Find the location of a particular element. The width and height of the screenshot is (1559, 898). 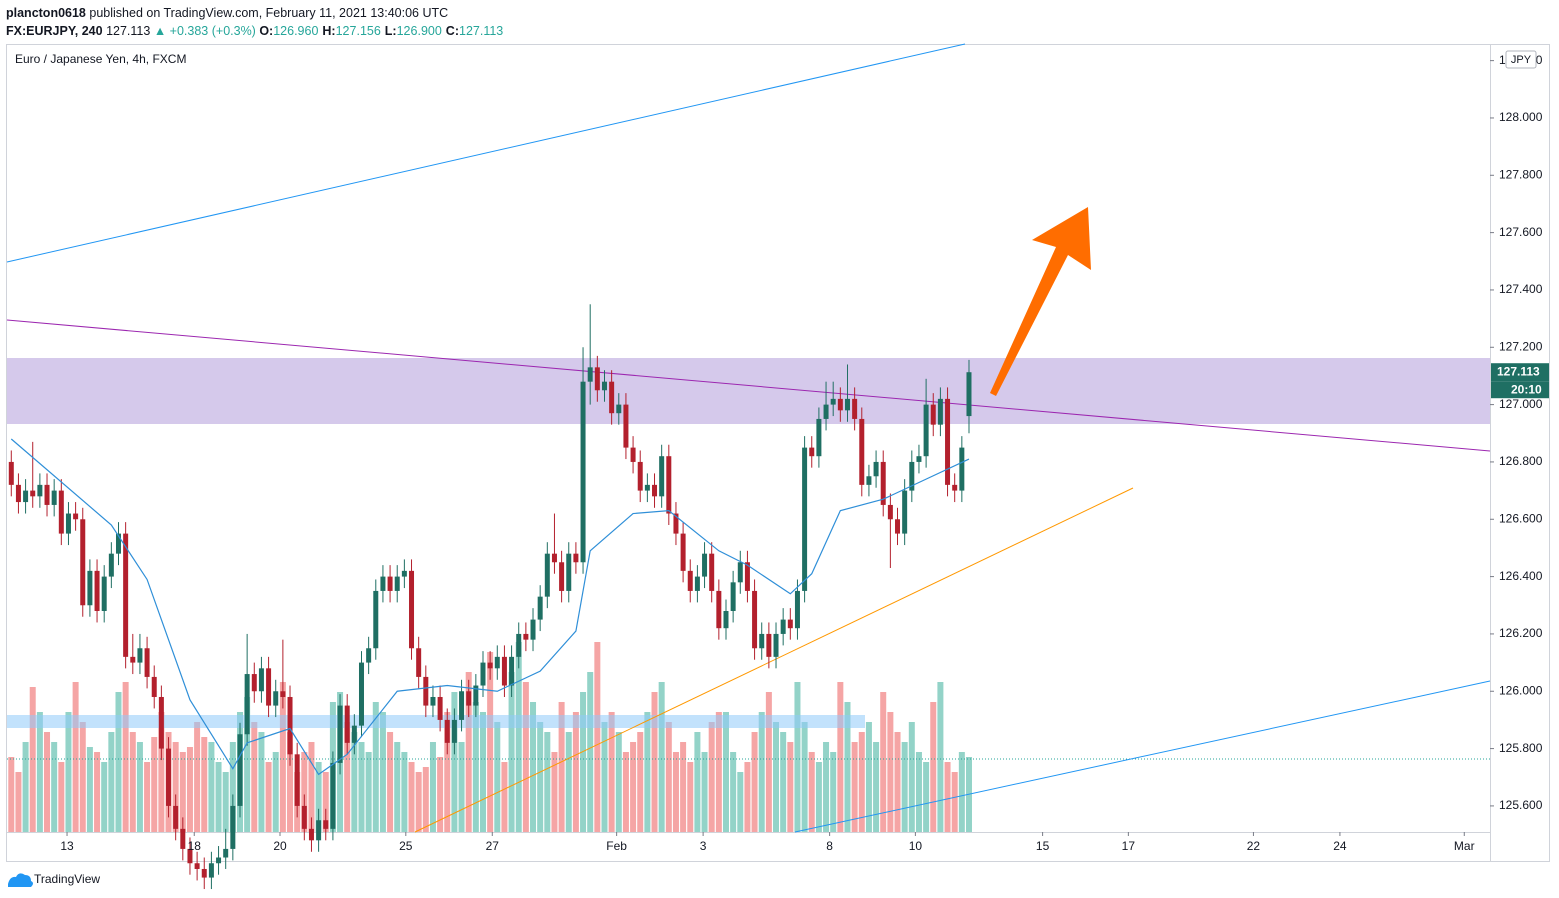

arrow is located at coordinates (1040, 301).